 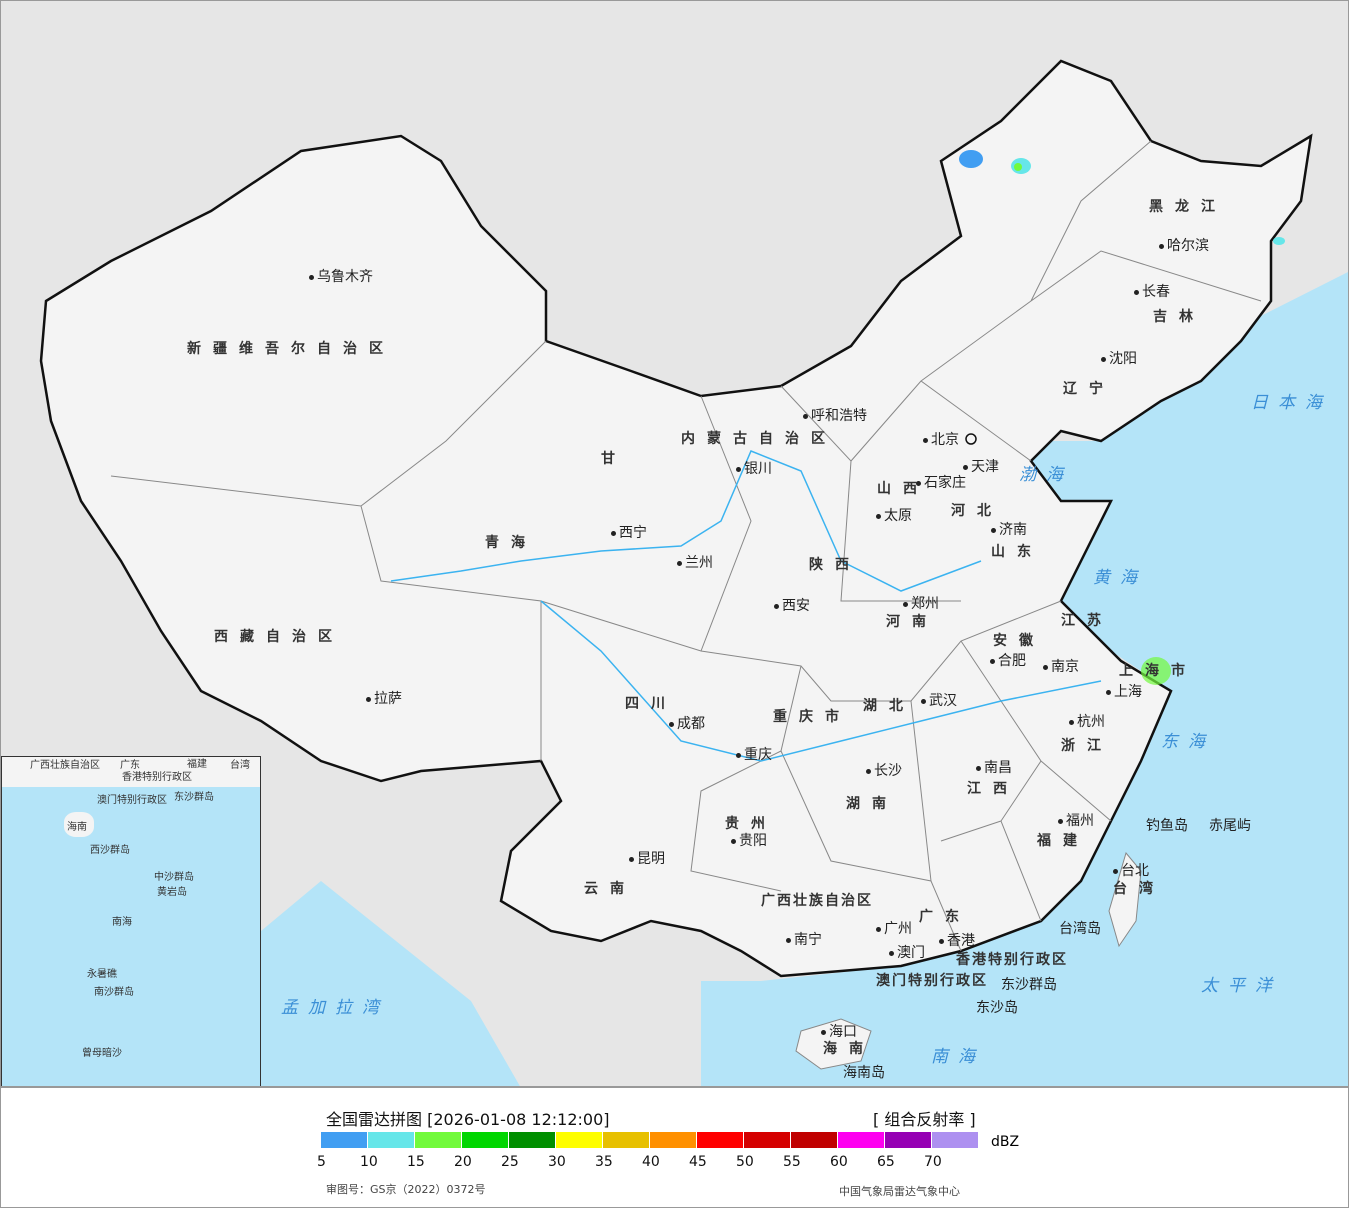 I want to click on province-label: 陕西, so click(x=835, y=565).